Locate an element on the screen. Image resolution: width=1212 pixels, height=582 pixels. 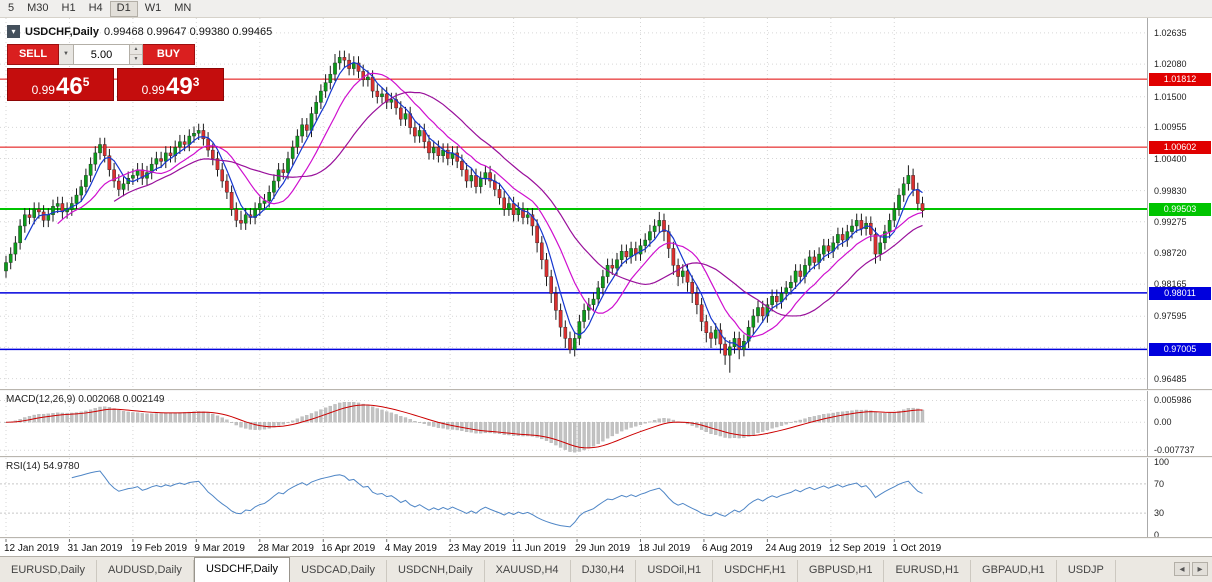
price-axis-tick: 1.00400 is located at coordinates (1170, 158).